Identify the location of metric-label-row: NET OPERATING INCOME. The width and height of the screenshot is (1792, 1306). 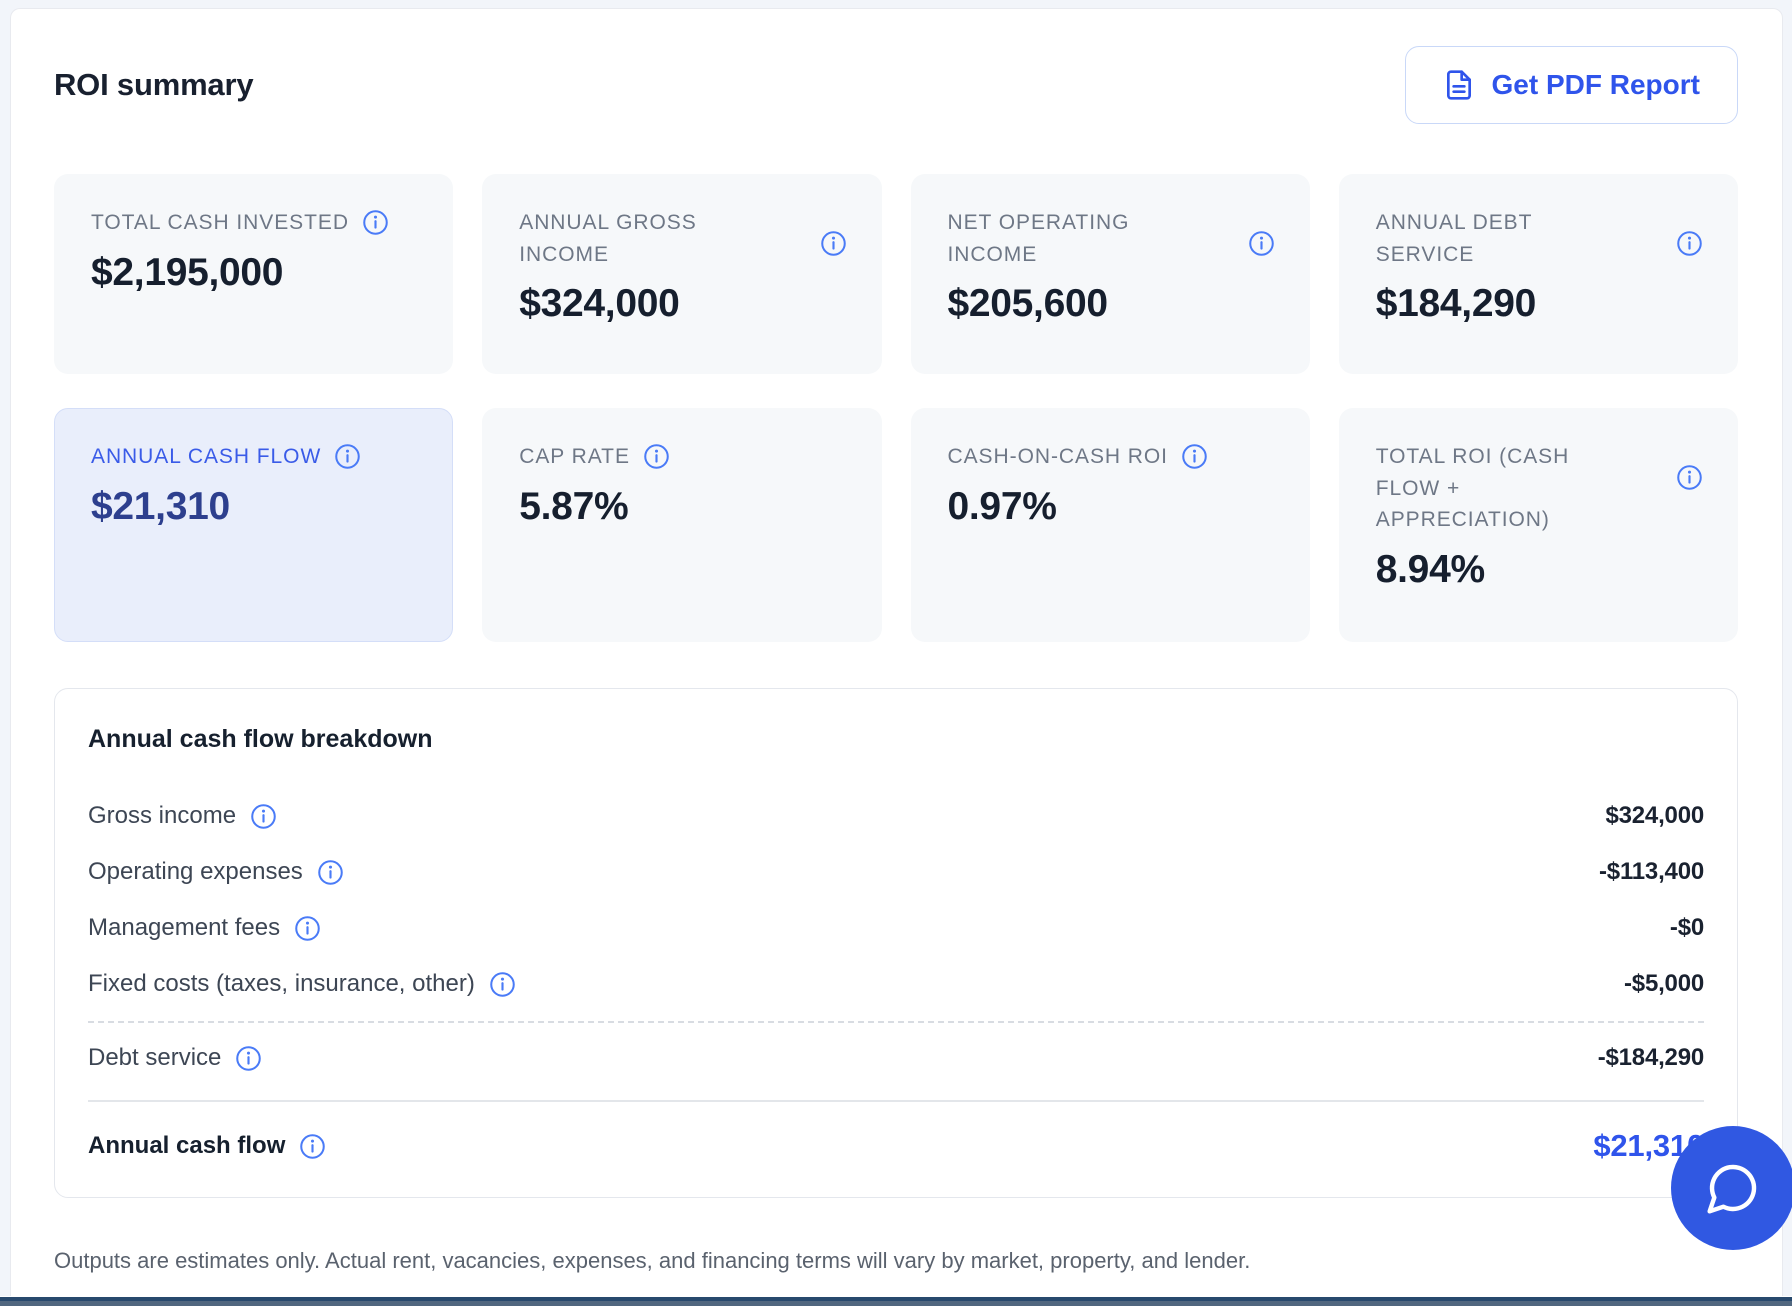
(1111, 238).